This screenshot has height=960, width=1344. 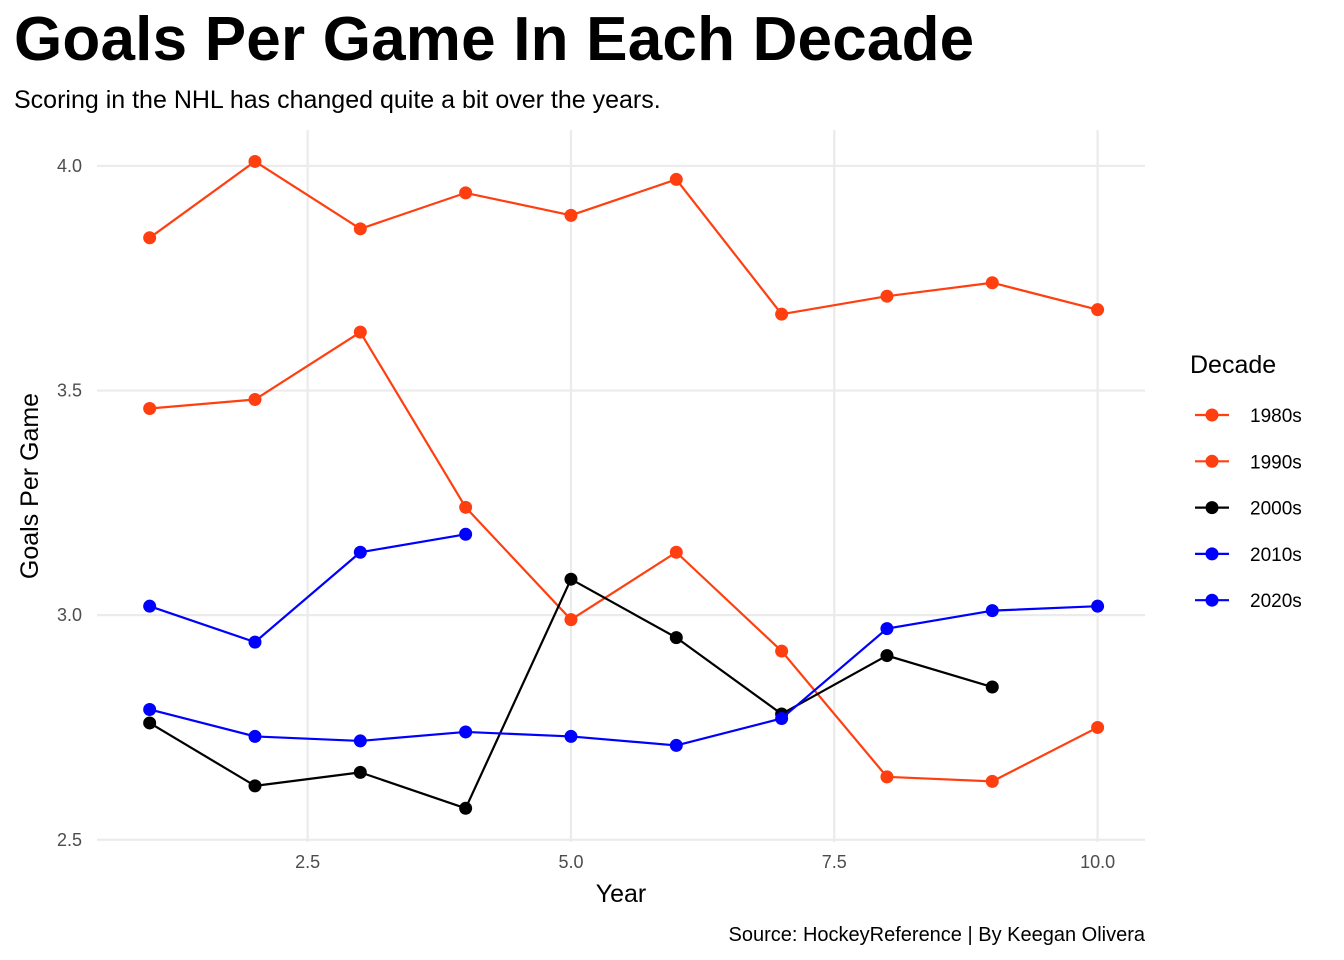 What do you see at coordinates (1248, 416) in the screenshot?
I see `legend-item-1980s: 1980s` at bounding box center [1248, 416].